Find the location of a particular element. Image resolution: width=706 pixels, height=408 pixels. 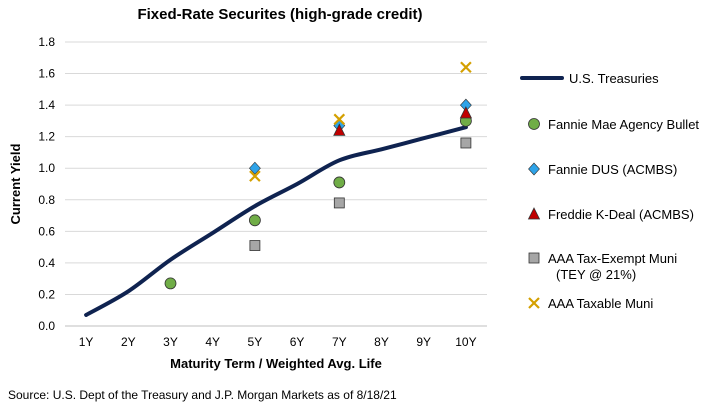

legend-label: AAA Tax-Exempt Muni is located at coordinates (612, 258).